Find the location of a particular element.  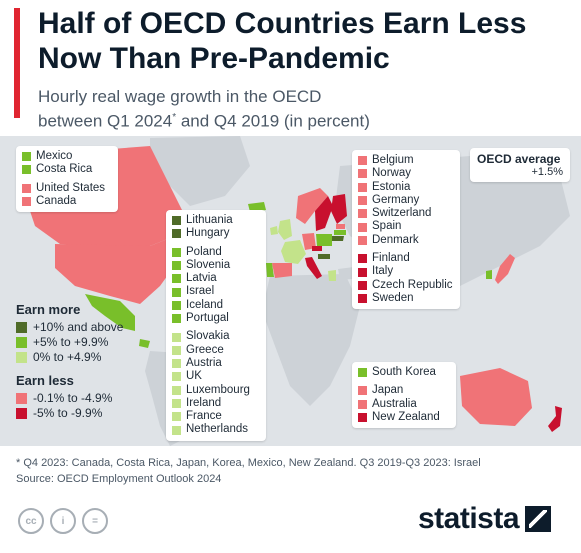

list-item: Hungary is located at coordinates (216, 233).